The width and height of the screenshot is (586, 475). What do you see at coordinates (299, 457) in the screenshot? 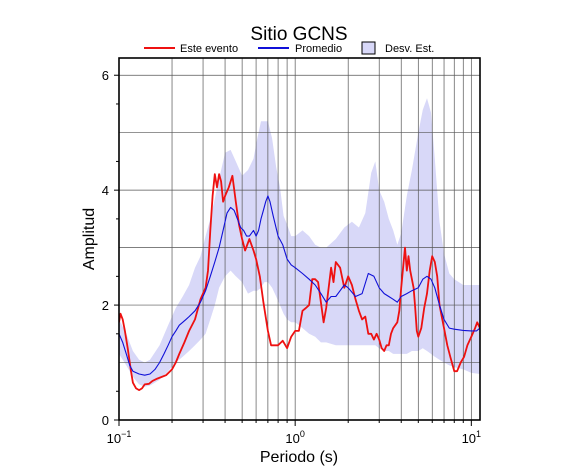
I see `x-axis-label: Periodo (s)` at bounding box center [299, 457].